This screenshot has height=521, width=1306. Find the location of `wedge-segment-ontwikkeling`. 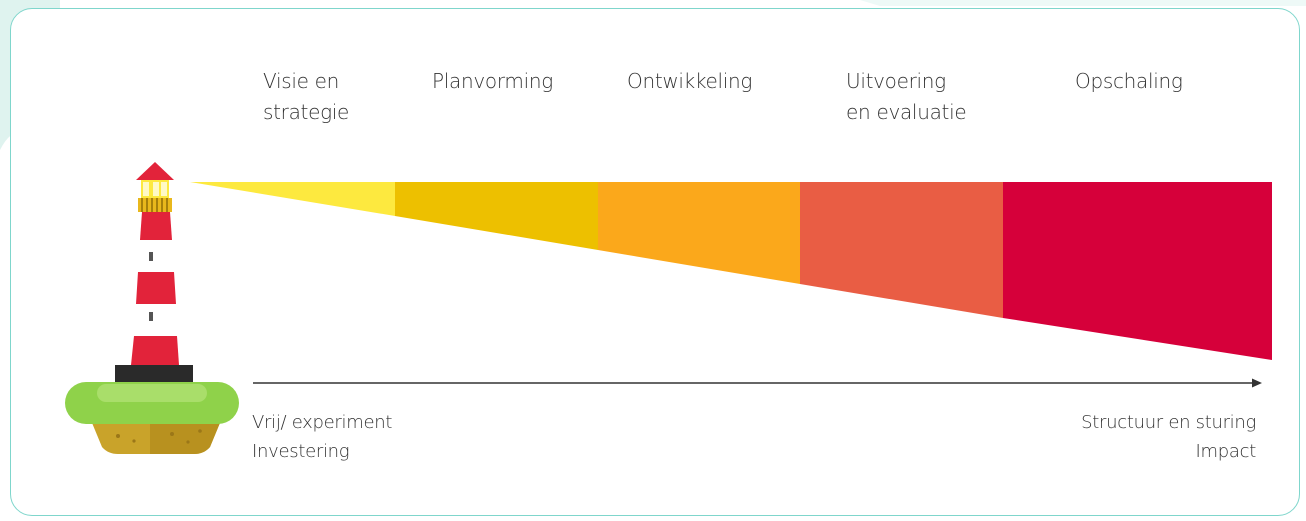

wedge-segment-ontwikkeling is located at coordinates (699, 233).